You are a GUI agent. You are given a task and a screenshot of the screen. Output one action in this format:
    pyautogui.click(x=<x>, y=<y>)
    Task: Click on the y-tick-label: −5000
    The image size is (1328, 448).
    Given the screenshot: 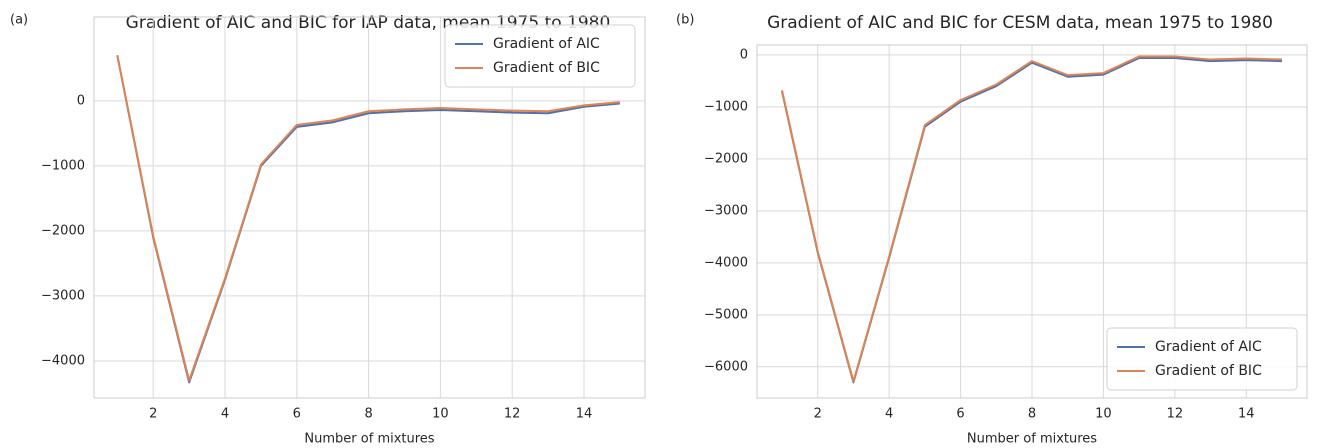 What is the action you would take?
    pyautogui.click(x=726, y=314)
    